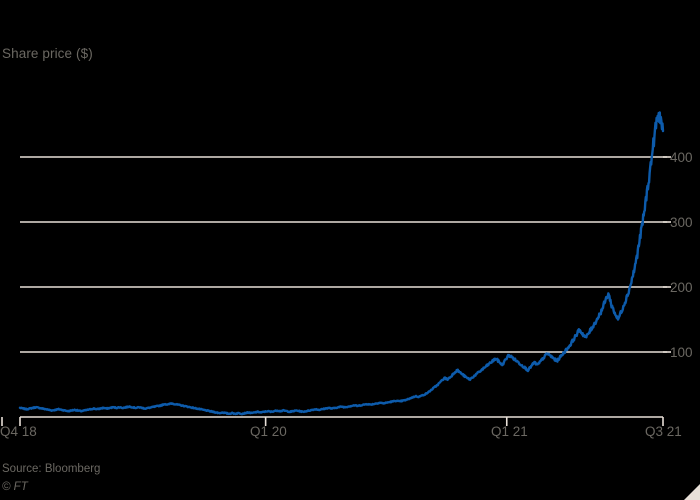  What do you see at coordinates (692, 492) in the screenshot?
I see `corner-marker-icon` at bounding box center [692, 492].